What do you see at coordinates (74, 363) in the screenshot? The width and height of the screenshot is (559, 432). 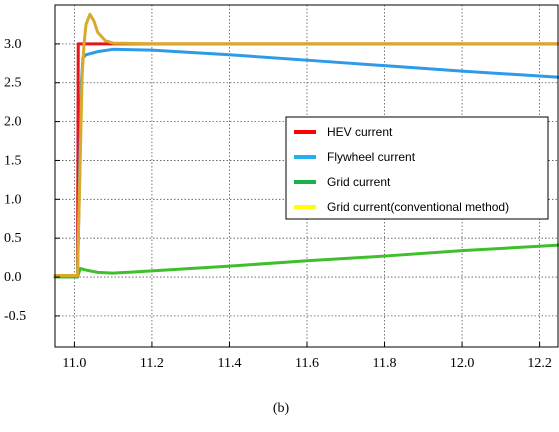 I see `x-tick-label: 11.0` at bounding box center [74, 363].